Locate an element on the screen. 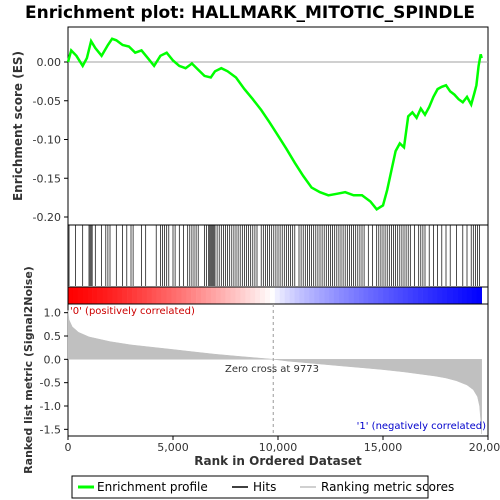 The width and height of the screenshot is (500, 500). x-tick-label: 20,000 is located at coordinates (484, 447).